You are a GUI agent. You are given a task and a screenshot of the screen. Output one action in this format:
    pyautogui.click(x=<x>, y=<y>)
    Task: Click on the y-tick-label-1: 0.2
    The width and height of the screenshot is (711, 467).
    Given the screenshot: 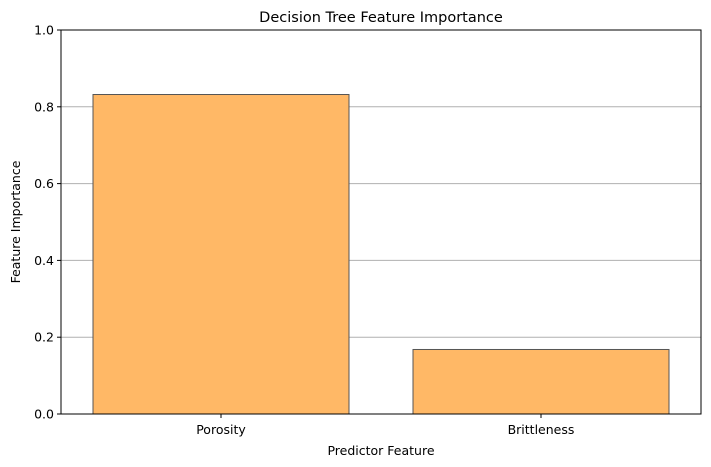 What is the action you would take?
    pyautogui.click(x=44, y=337)
    